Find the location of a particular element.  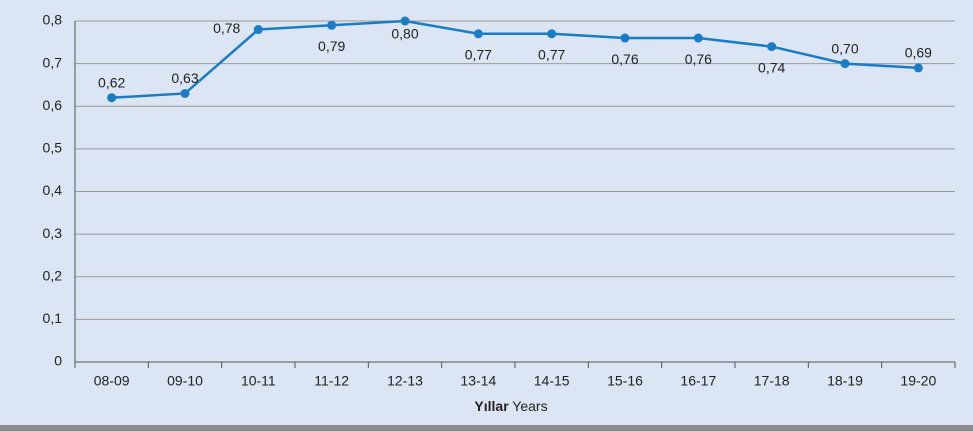

data-label: 0,74 is located at coordinates (771, 67).